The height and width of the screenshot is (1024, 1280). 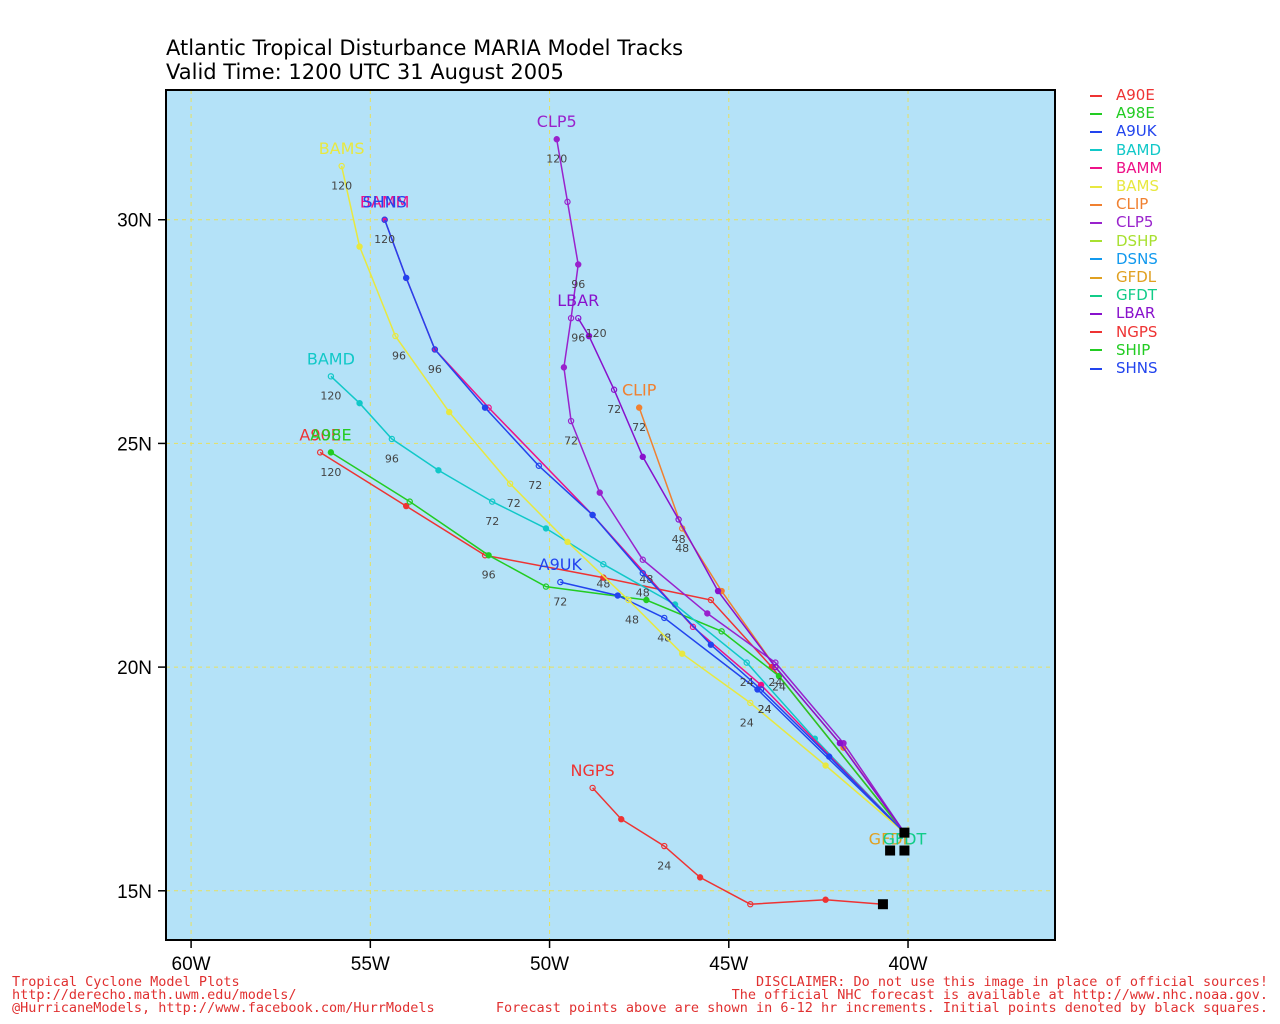 I want to click on x-tick-label: 55W, so click(x=370, y=964).